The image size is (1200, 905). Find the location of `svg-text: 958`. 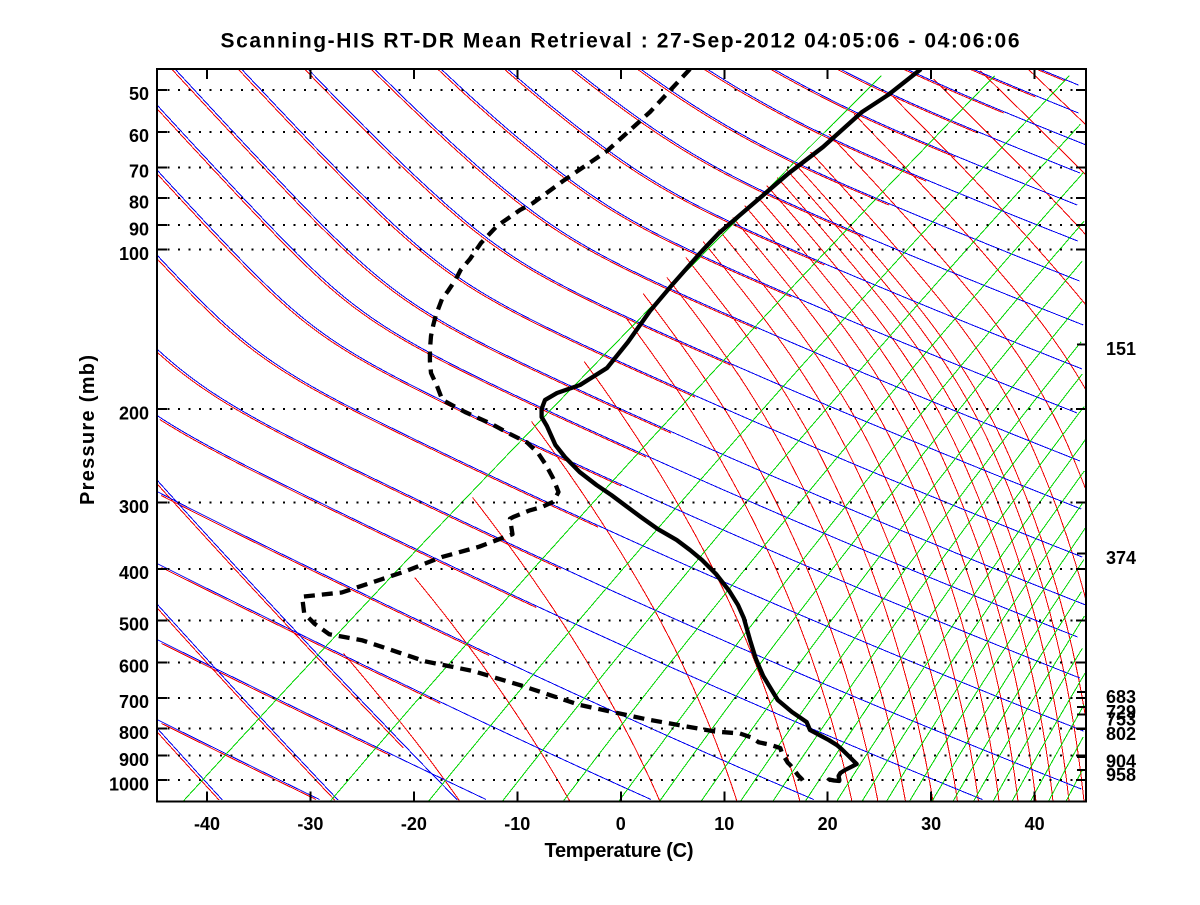

svg-text: 958 is located at coordinates (1121, 775).